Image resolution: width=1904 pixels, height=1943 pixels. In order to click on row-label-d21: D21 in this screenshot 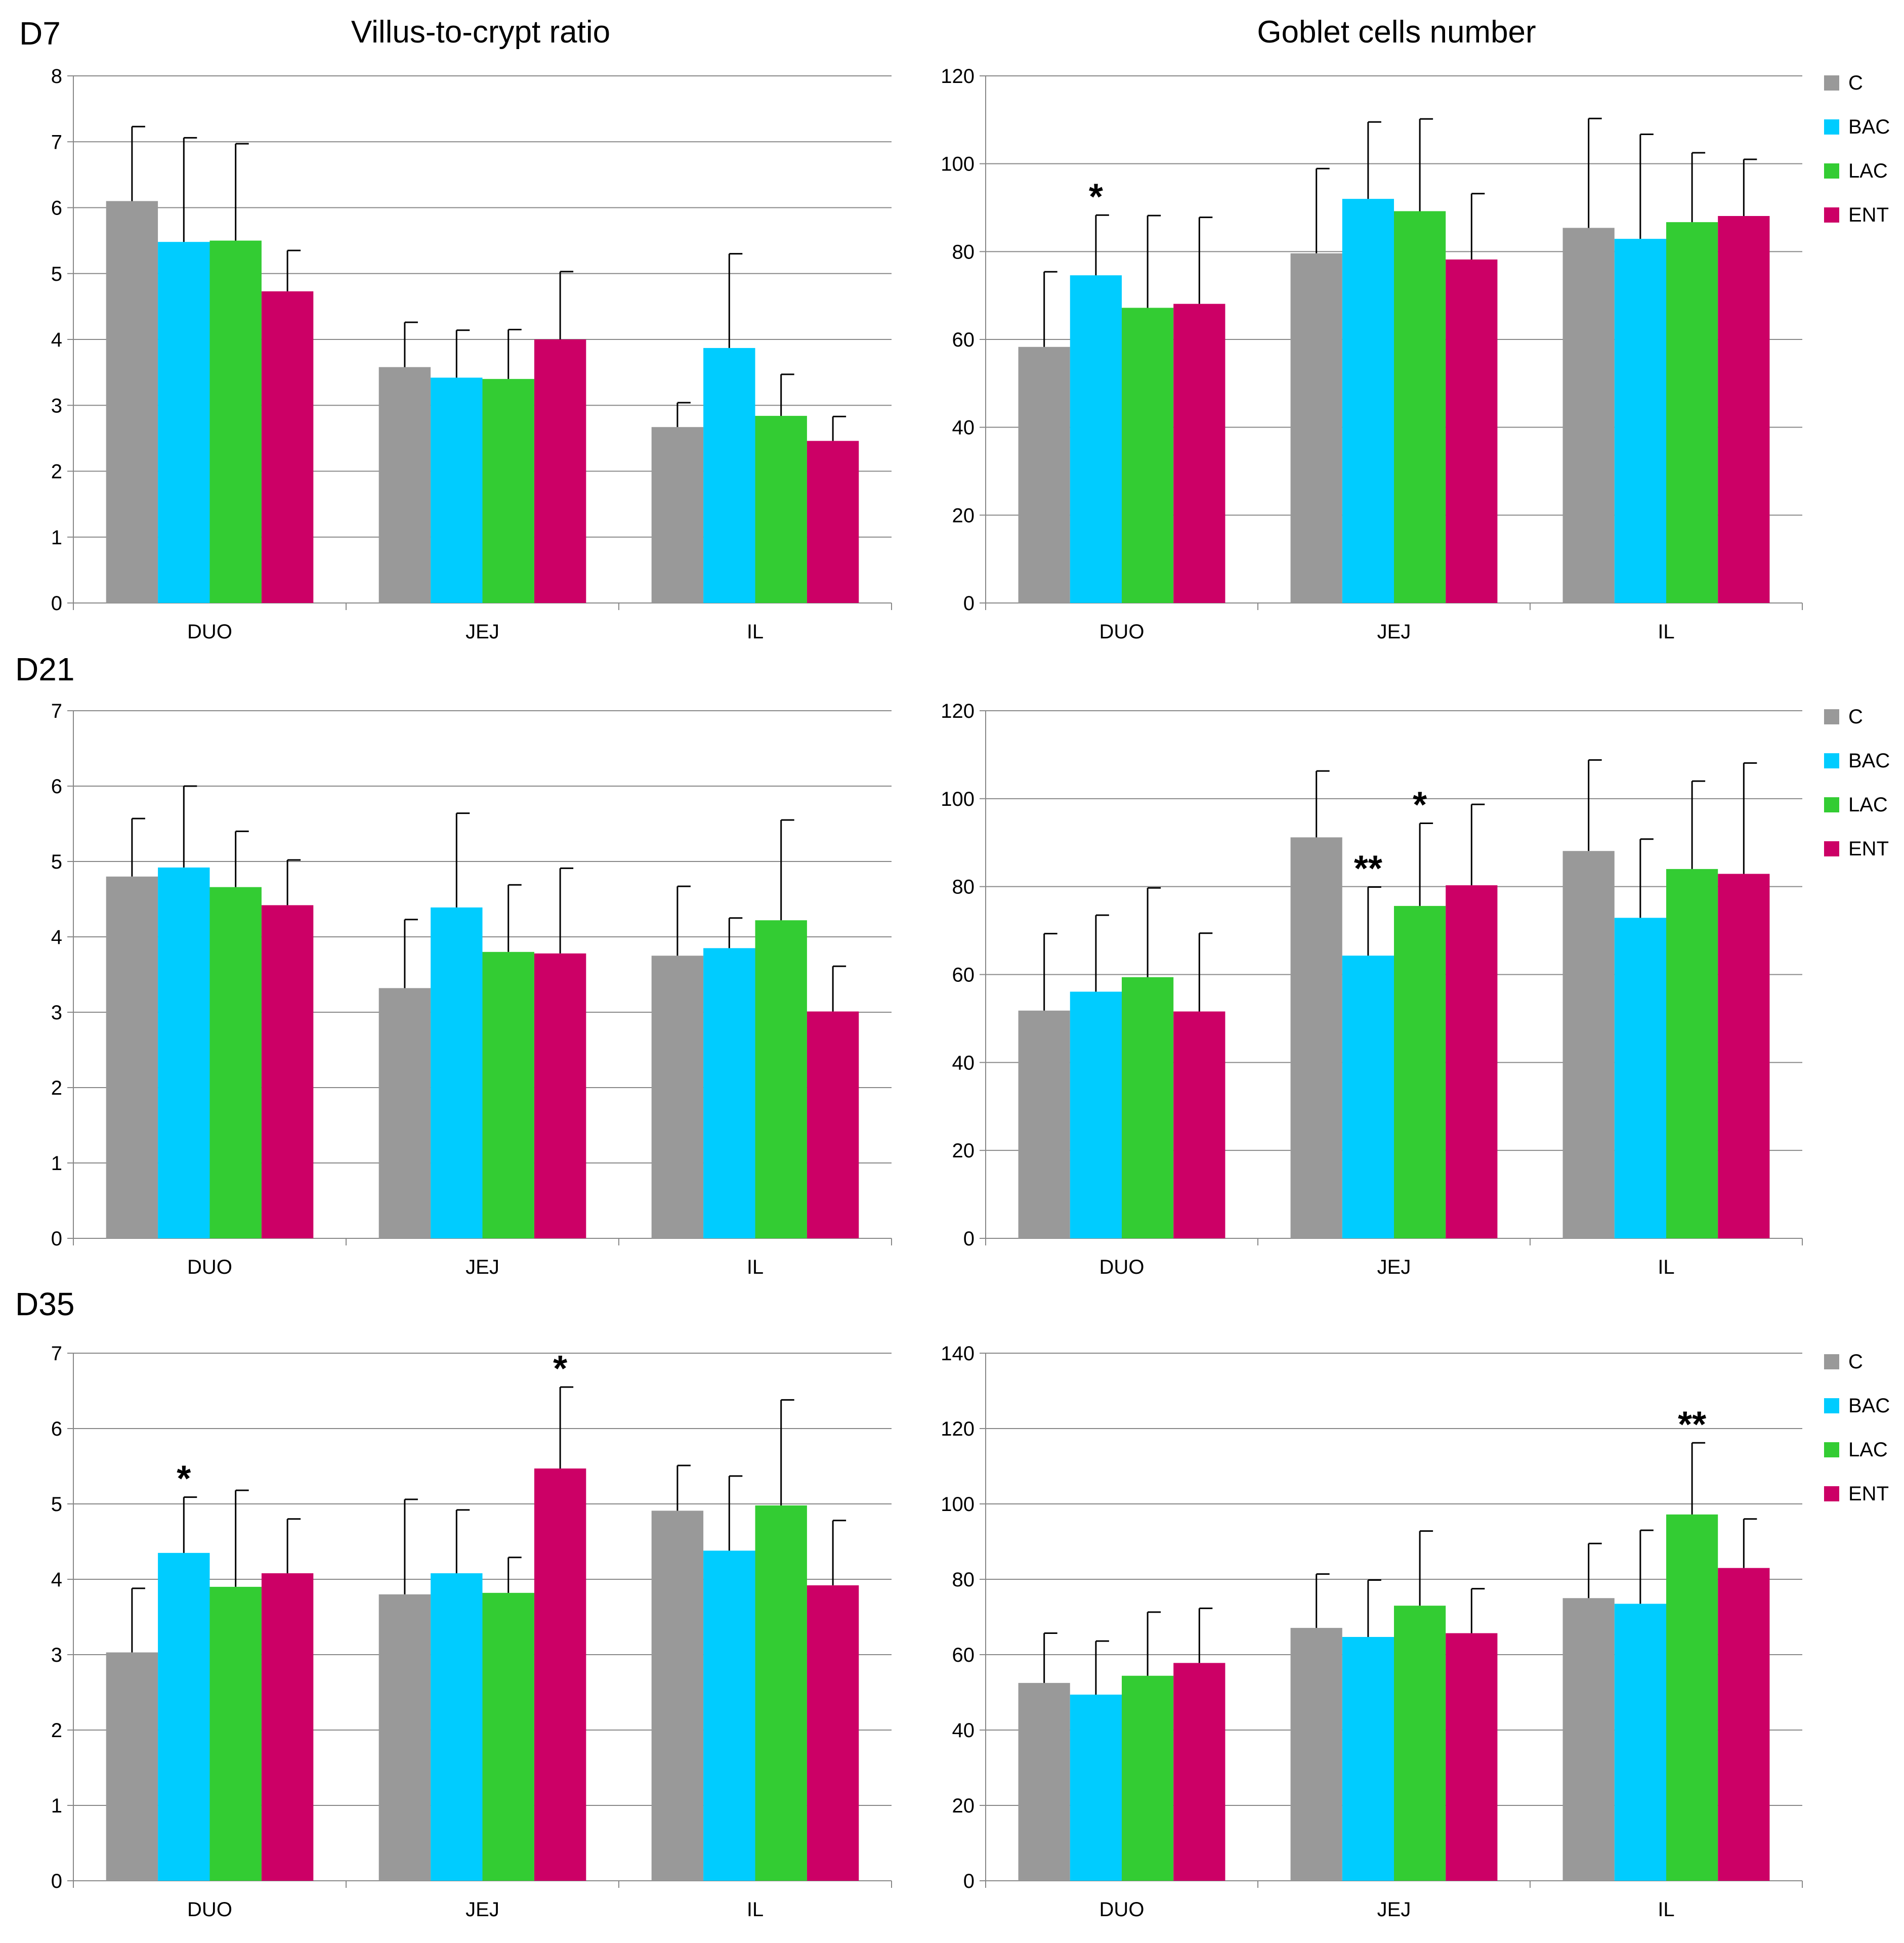, I will do `click(44, 669)`.